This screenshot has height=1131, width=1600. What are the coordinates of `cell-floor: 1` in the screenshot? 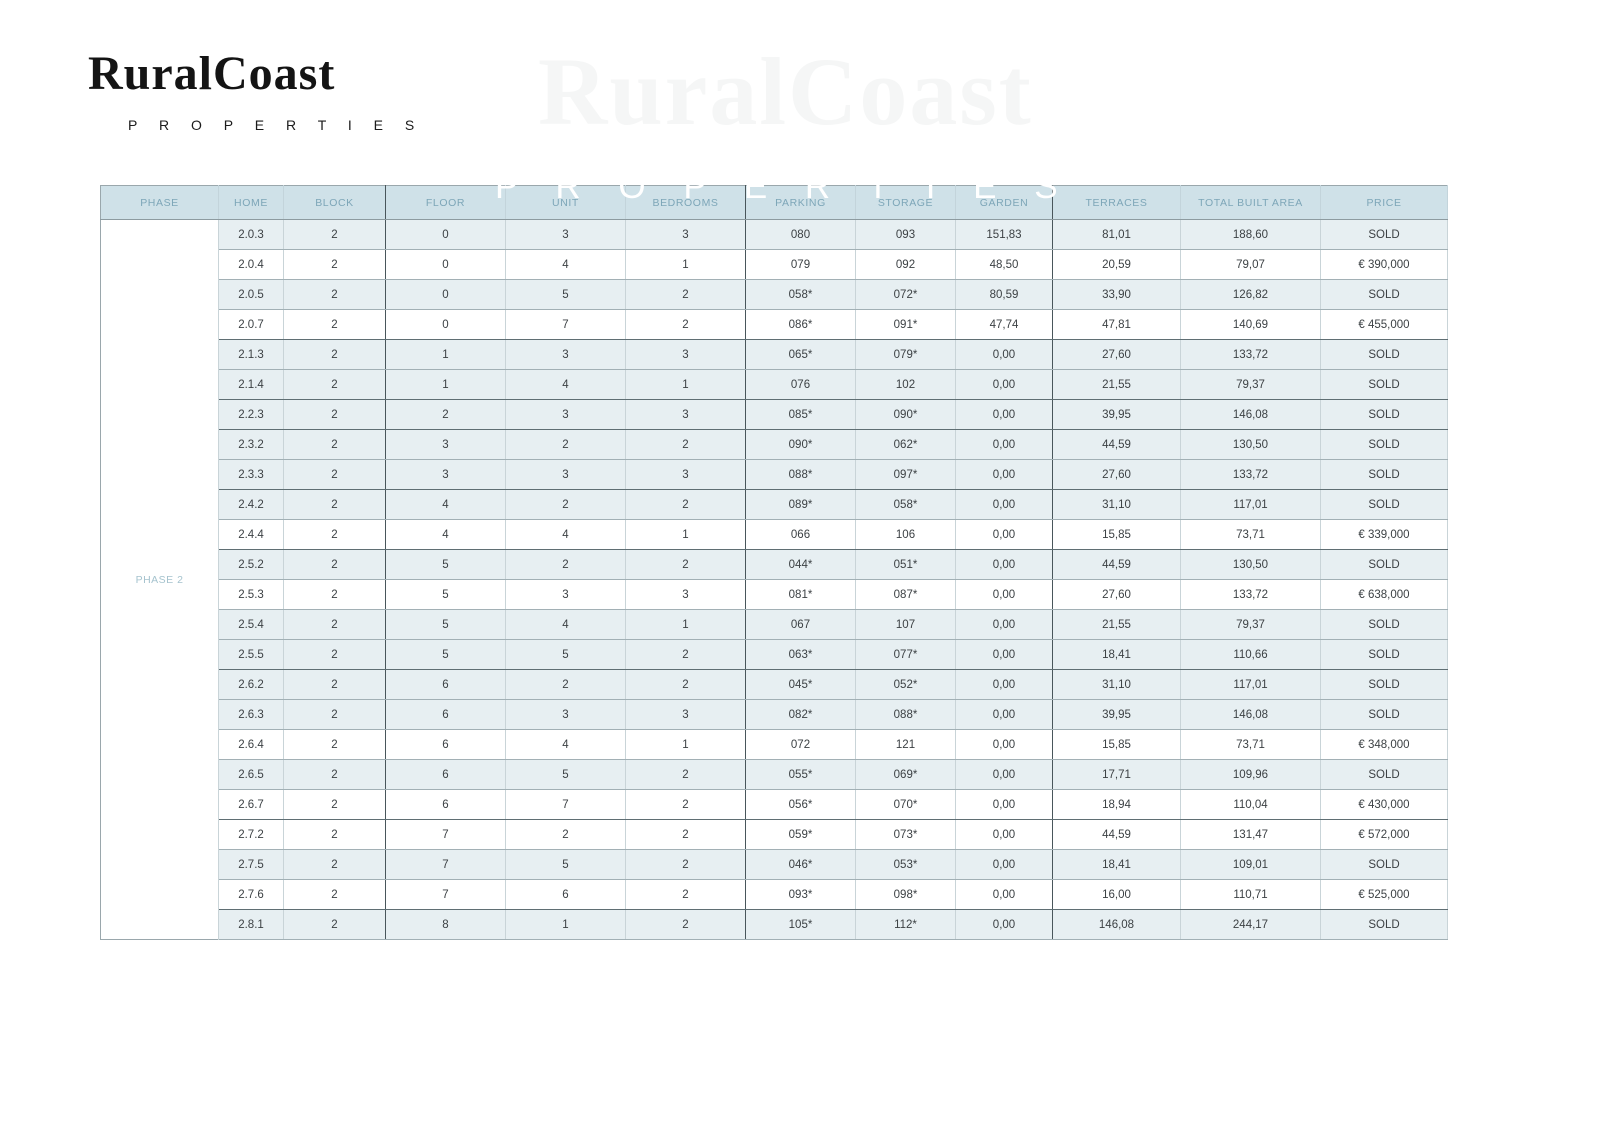 It's located at (445, 354).